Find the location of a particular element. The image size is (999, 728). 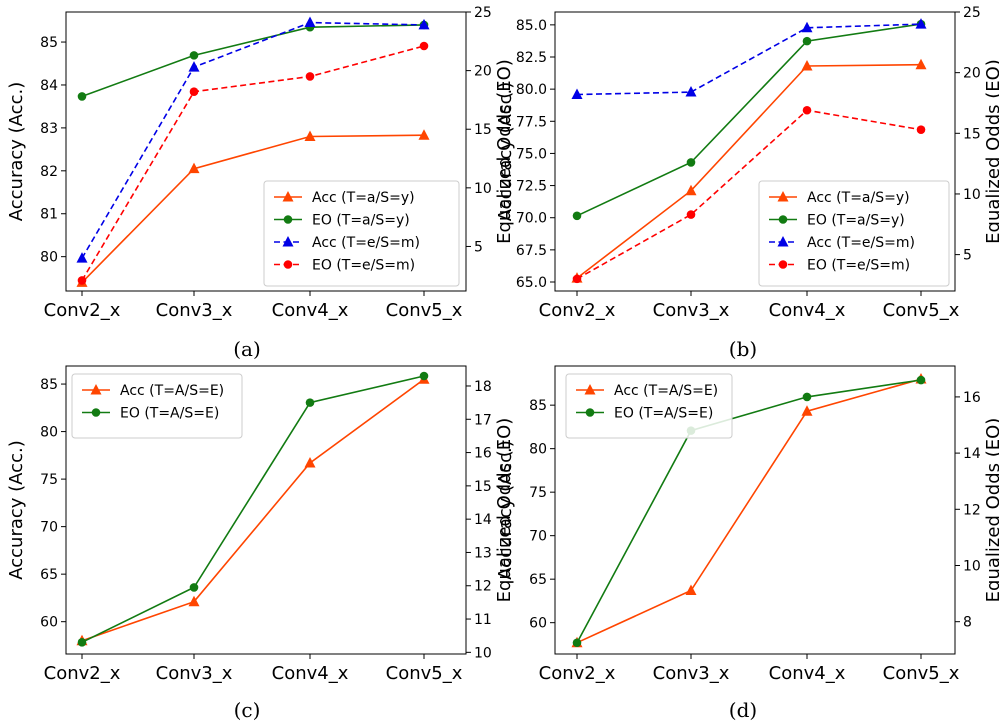

y-tick-label: 81 is located at coordinates (49, 215).